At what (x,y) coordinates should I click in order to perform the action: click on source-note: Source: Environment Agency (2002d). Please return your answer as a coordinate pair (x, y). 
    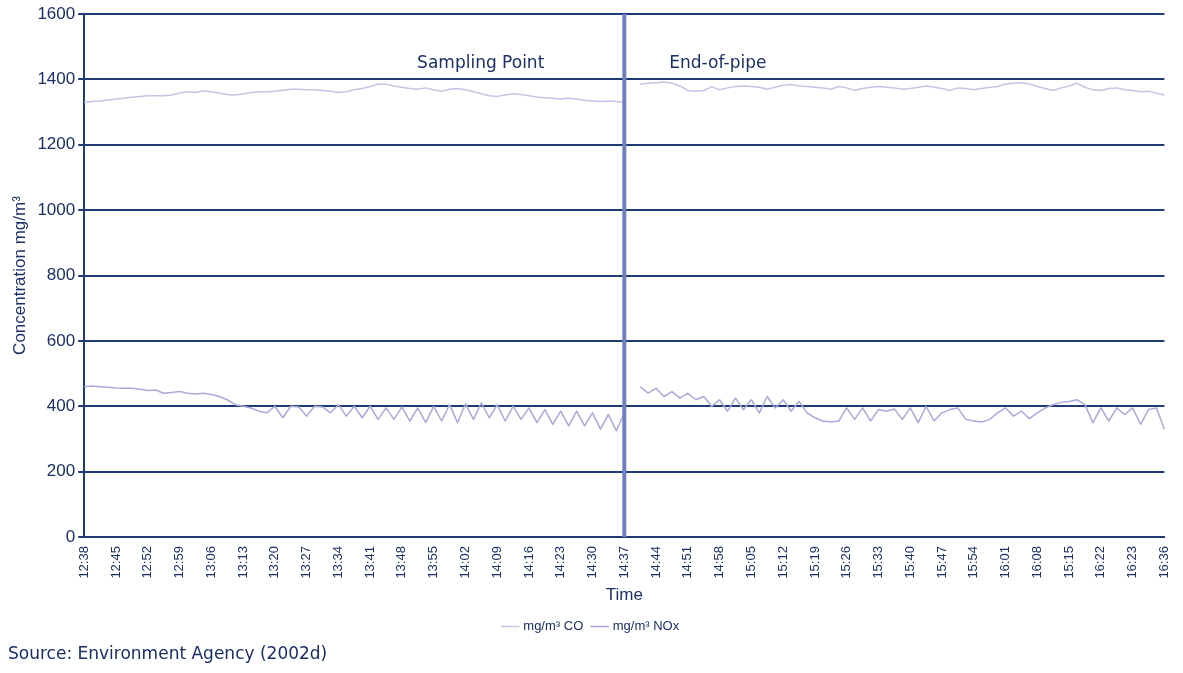
    Looking at the image, I should click on (168, 653).